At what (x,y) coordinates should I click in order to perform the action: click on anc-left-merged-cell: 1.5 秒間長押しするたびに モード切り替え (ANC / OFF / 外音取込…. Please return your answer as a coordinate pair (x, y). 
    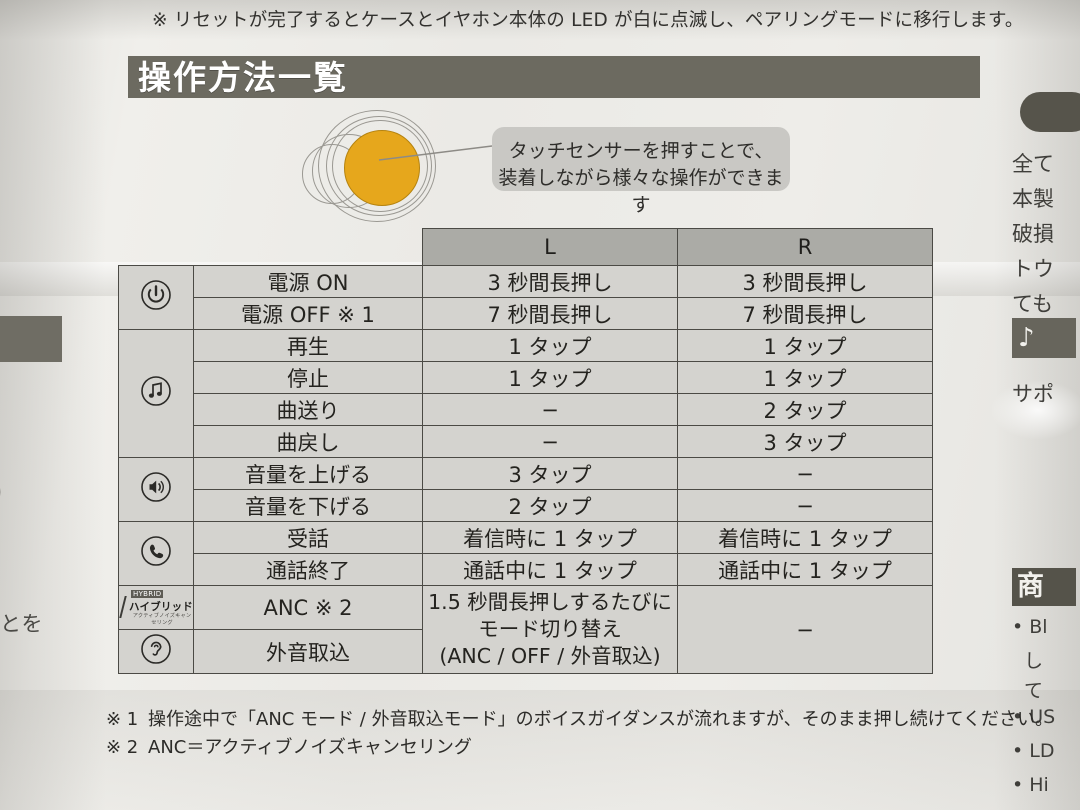
    Looking at the image, I should click on (550, 629).